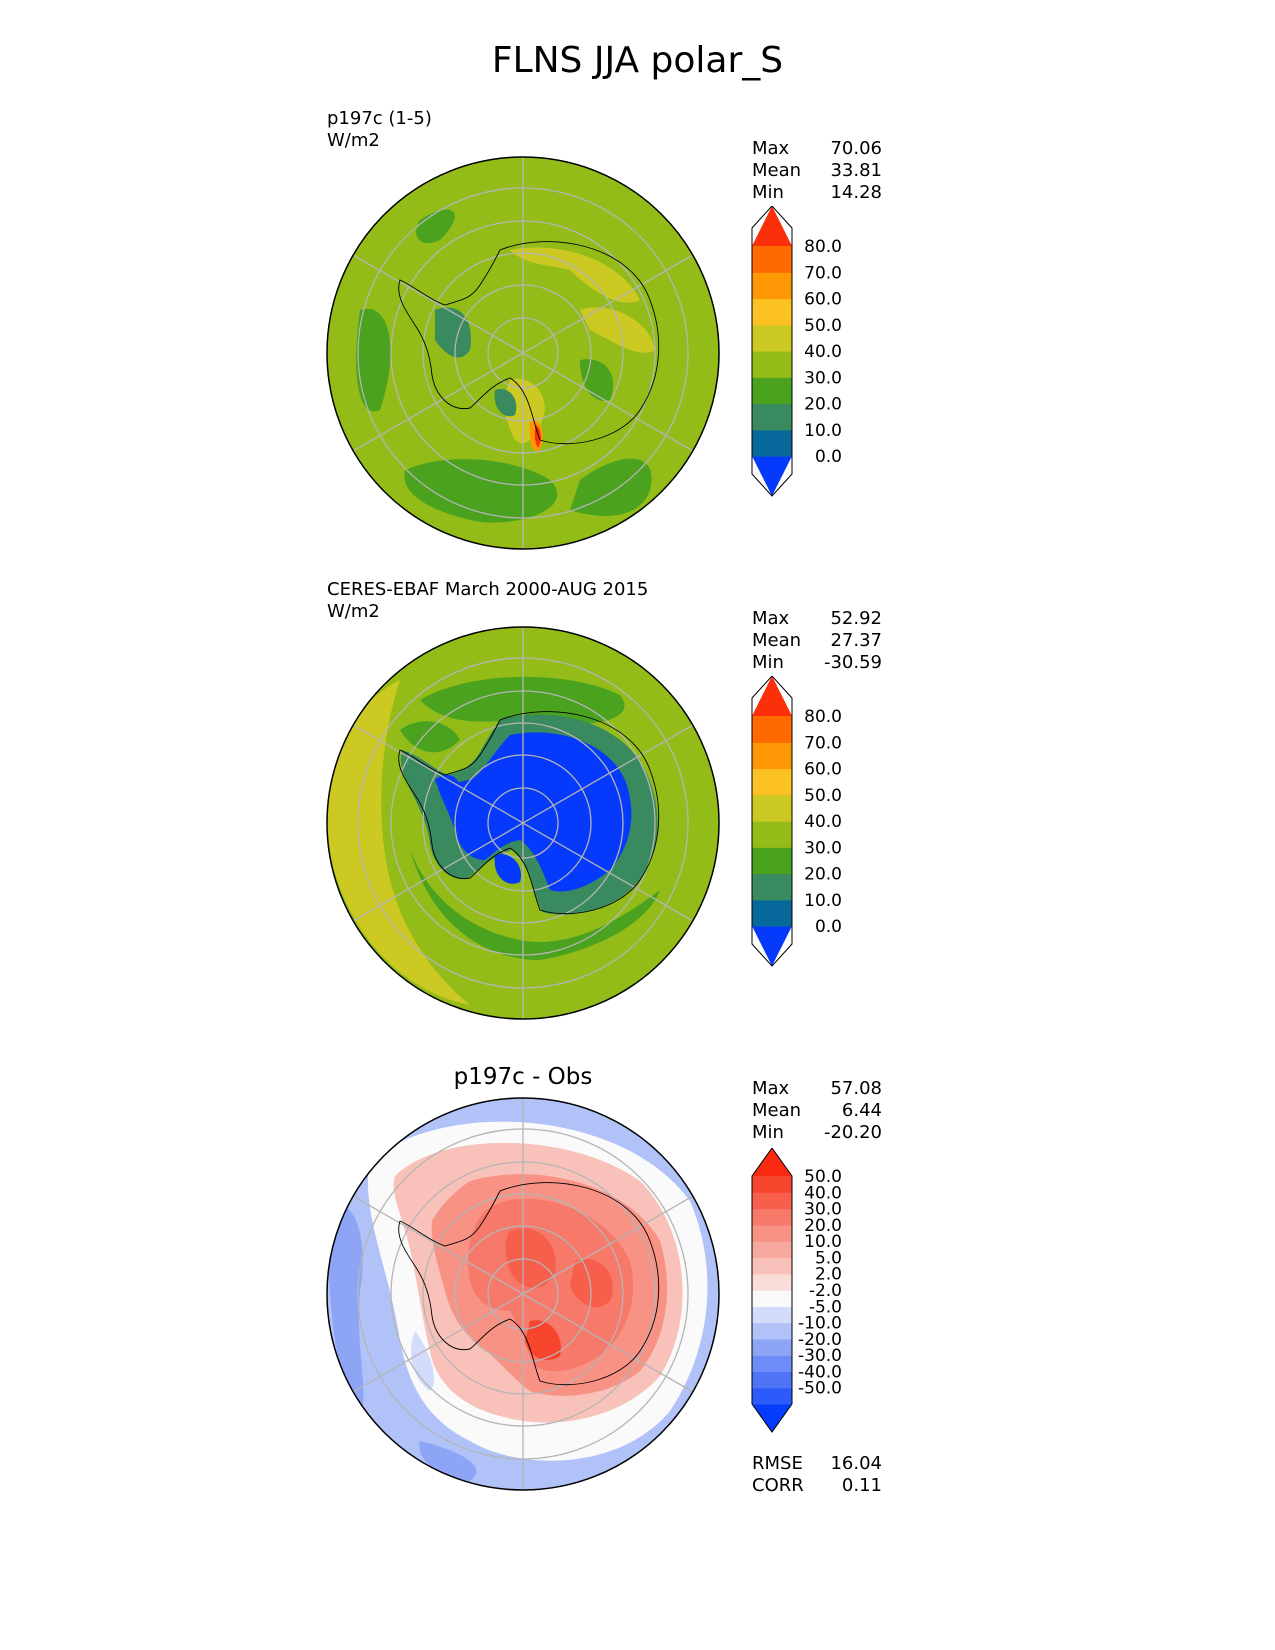 The image size is (1275, 1650). What do you see at coordinates (856, 148) in the screenshot?
I see `stat-max-value: 70.06` at bounding box center [856, 148].